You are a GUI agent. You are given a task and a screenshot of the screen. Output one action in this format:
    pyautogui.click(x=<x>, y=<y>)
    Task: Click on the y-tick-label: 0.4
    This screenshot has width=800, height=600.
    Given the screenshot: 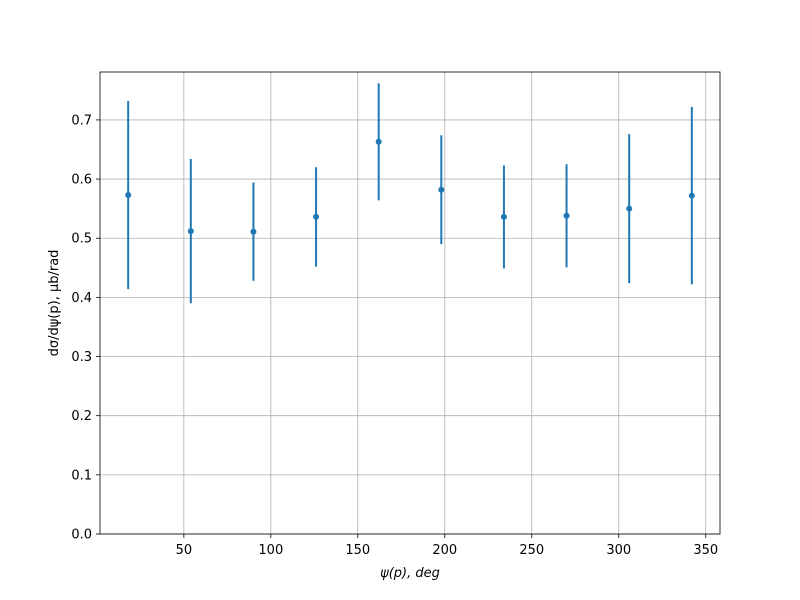 What is the action you would take?
    pyautogui.click(x=81, y=298)
    